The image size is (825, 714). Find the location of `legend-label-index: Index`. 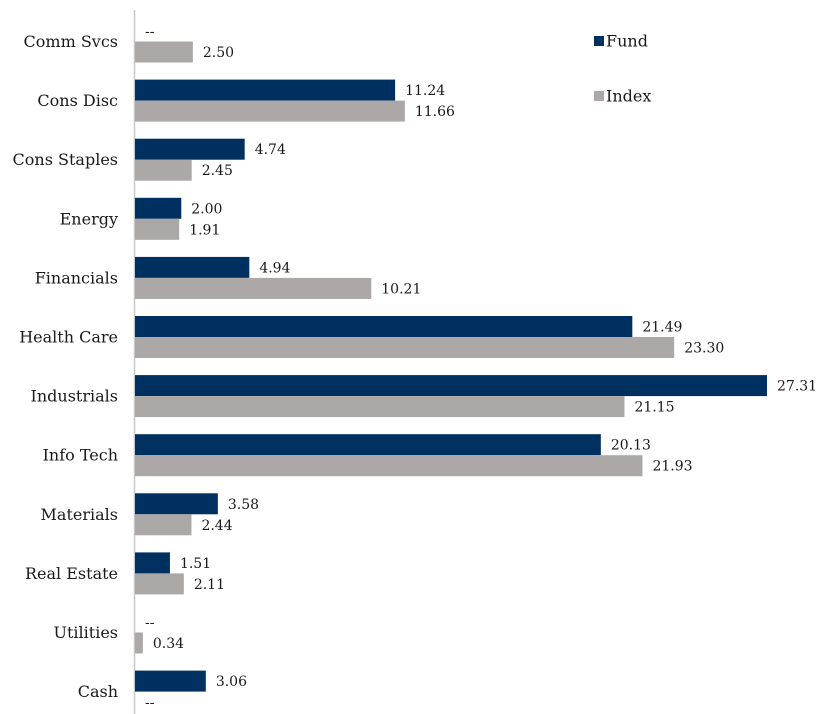

legend-label-index: Index is located at coordinates (628, 96).